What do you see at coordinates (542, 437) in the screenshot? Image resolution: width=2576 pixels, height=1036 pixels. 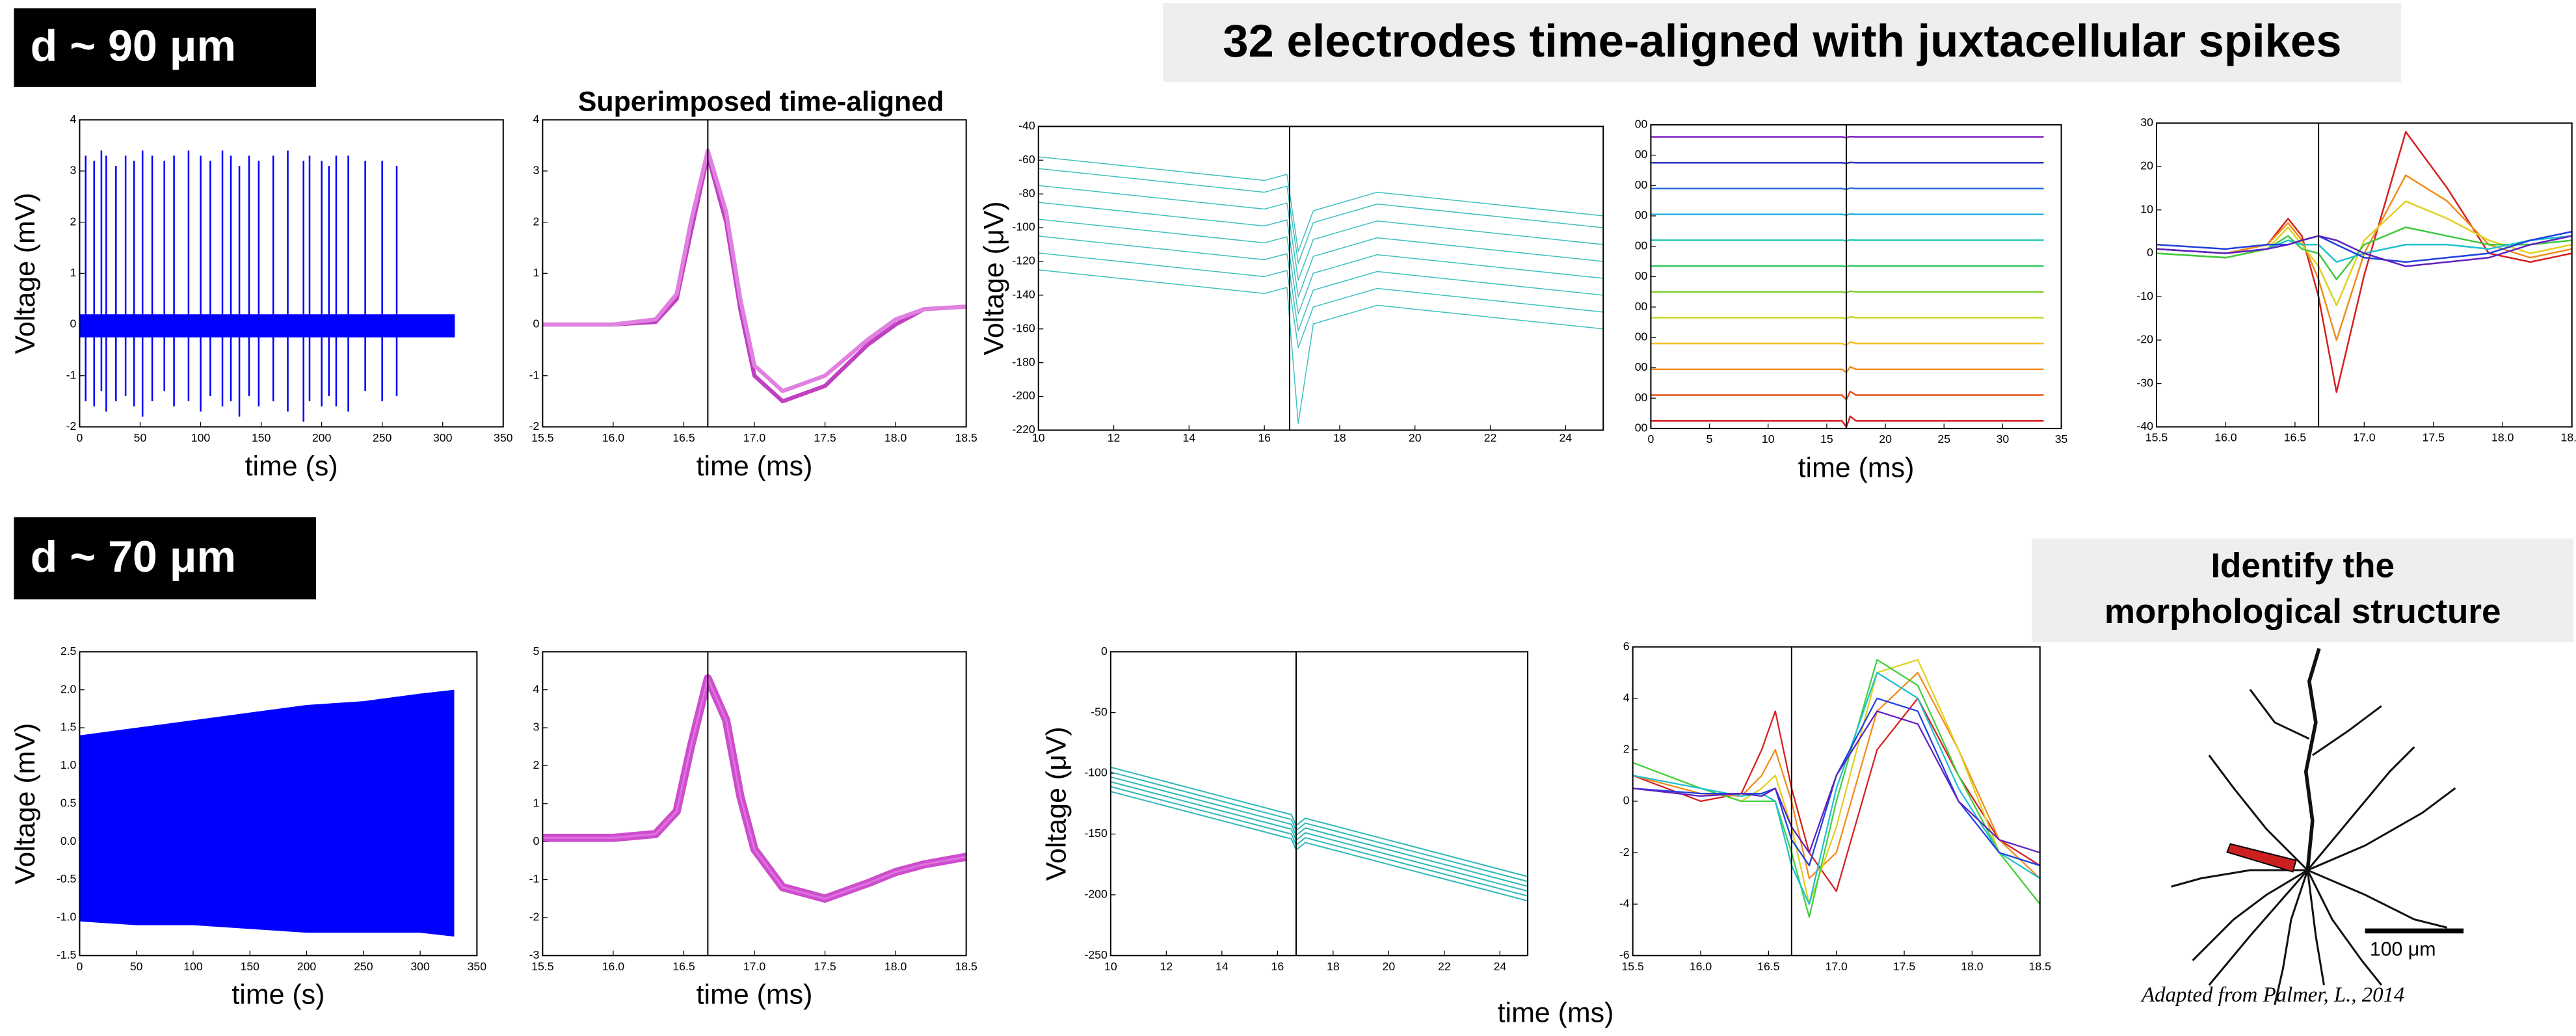 I see `x-tick-label: 15.5` at bounding box center [542, 437].